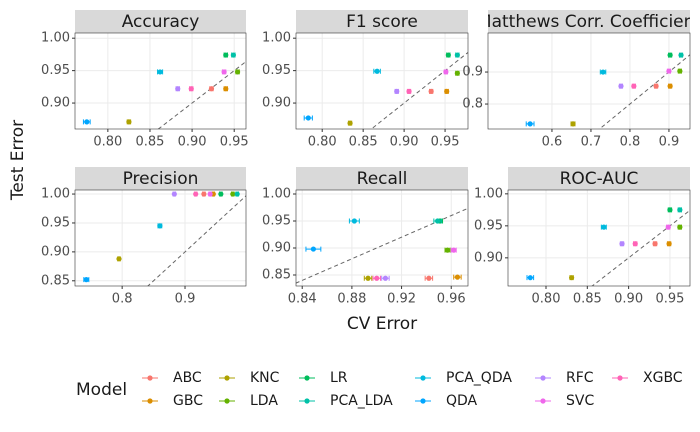  I want to click on strip-title: F1 score, so click(382, 22).